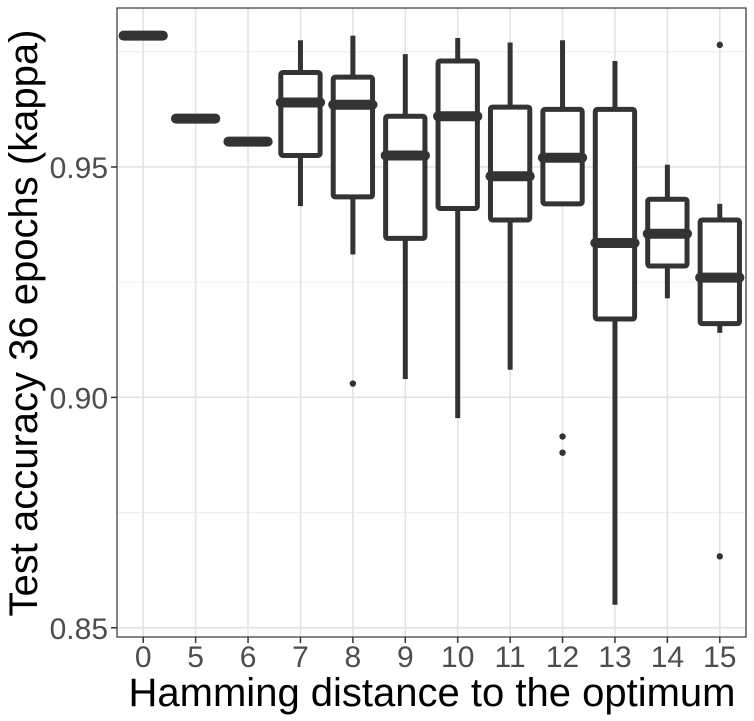 The height and width of the screenshot is (721, 754). What do you see at coordinates (562, 657) in the screenshot?
I see `x-tick-label: 12` at bounding box center [562, 657].